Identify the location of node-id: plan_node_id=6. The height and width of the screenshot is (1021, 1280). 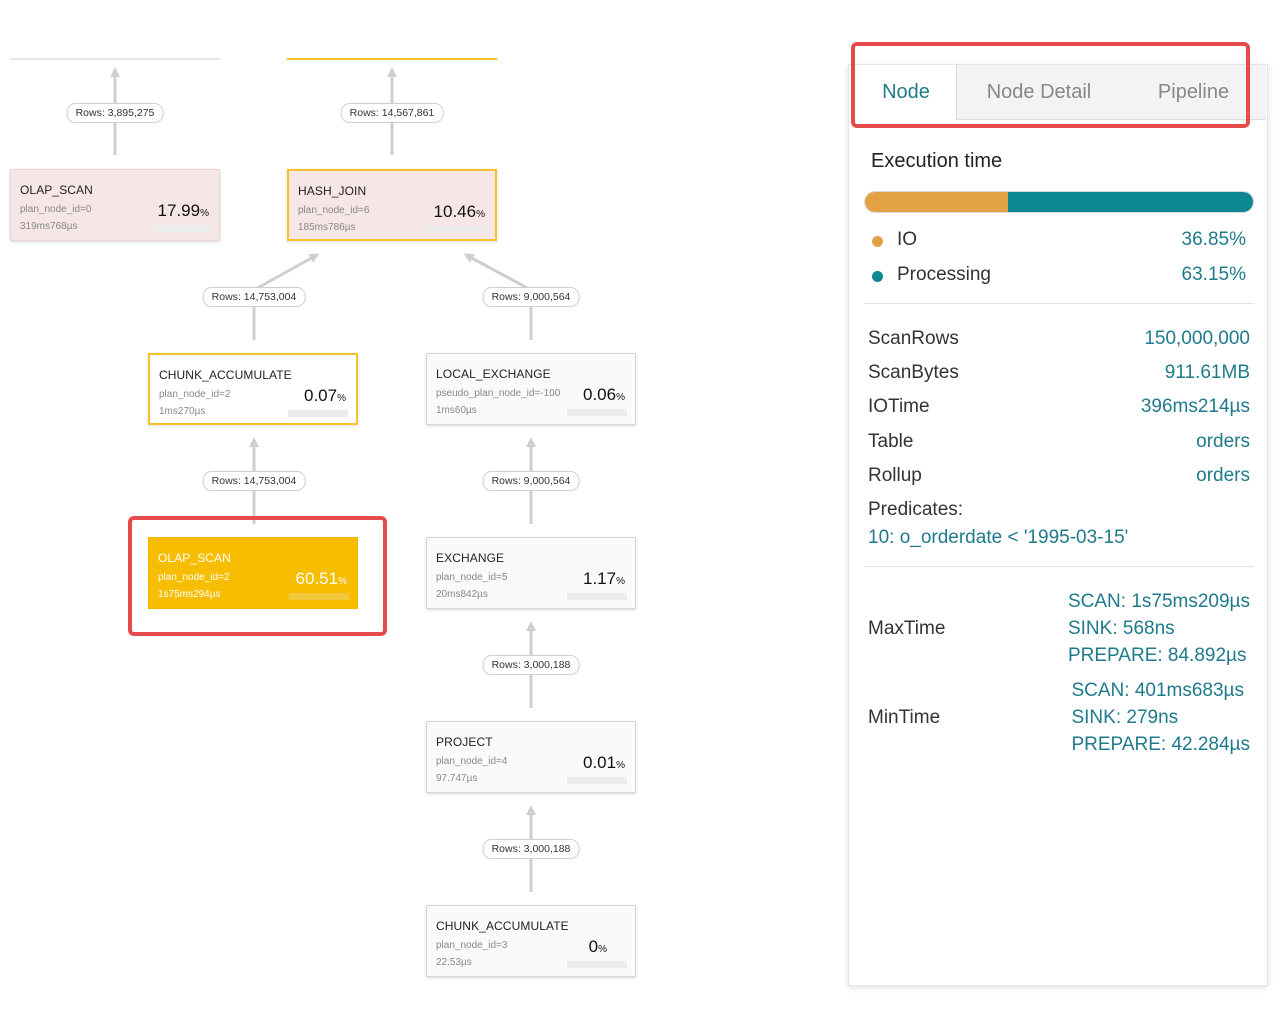
(334, 210).